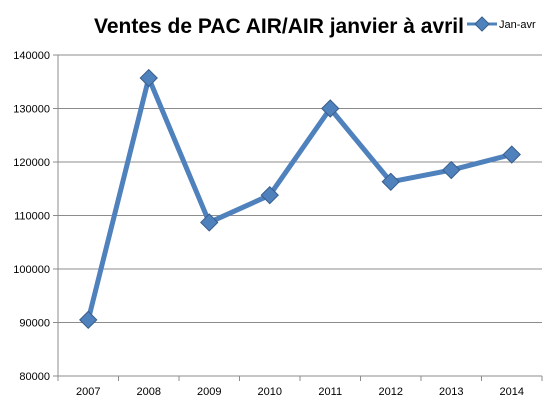 Image resolution: width=560 pixels, height=406 pixels. Describe the element at coordinates (279, 26) in the screenshot. I see `chart-title: Ventes de PAC AIR/AIR janvier à avril` at that location.